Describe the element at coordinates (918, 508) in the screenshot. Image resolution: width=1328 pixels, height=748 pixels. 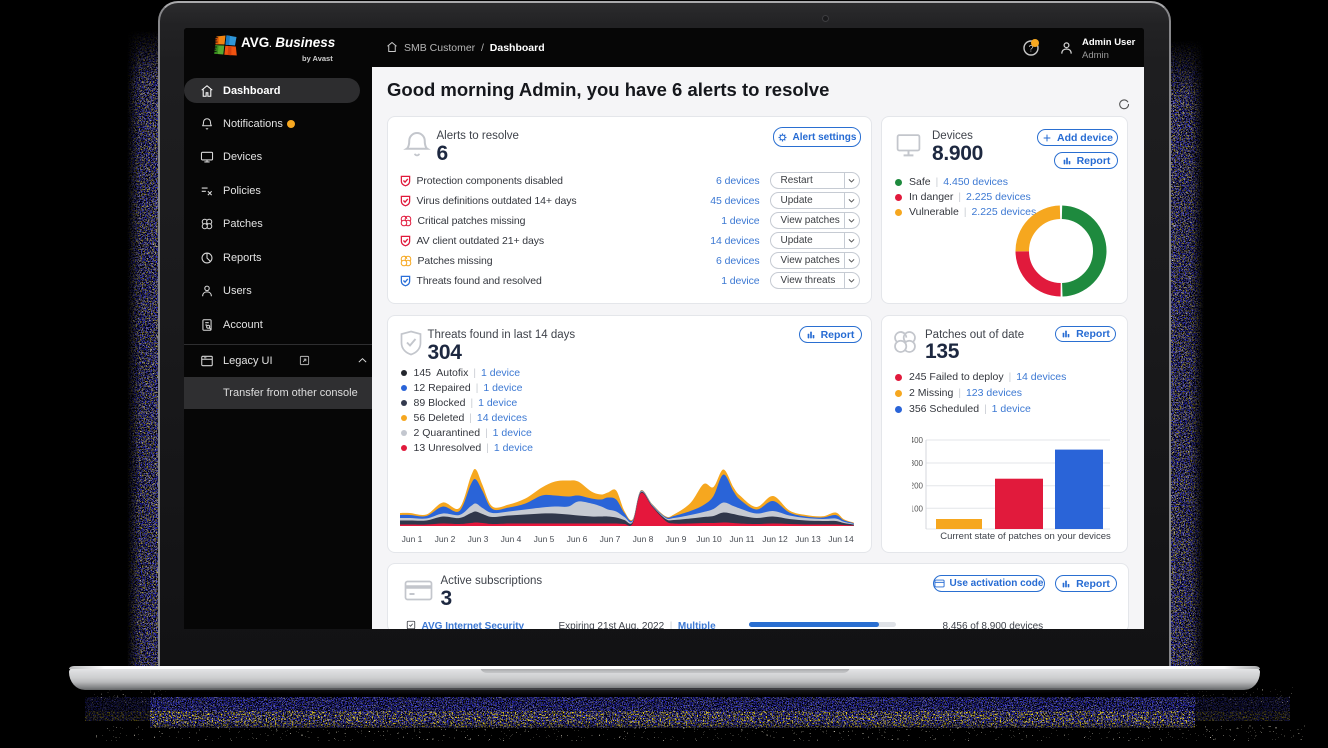
I see `svg-text: 100` at that location.